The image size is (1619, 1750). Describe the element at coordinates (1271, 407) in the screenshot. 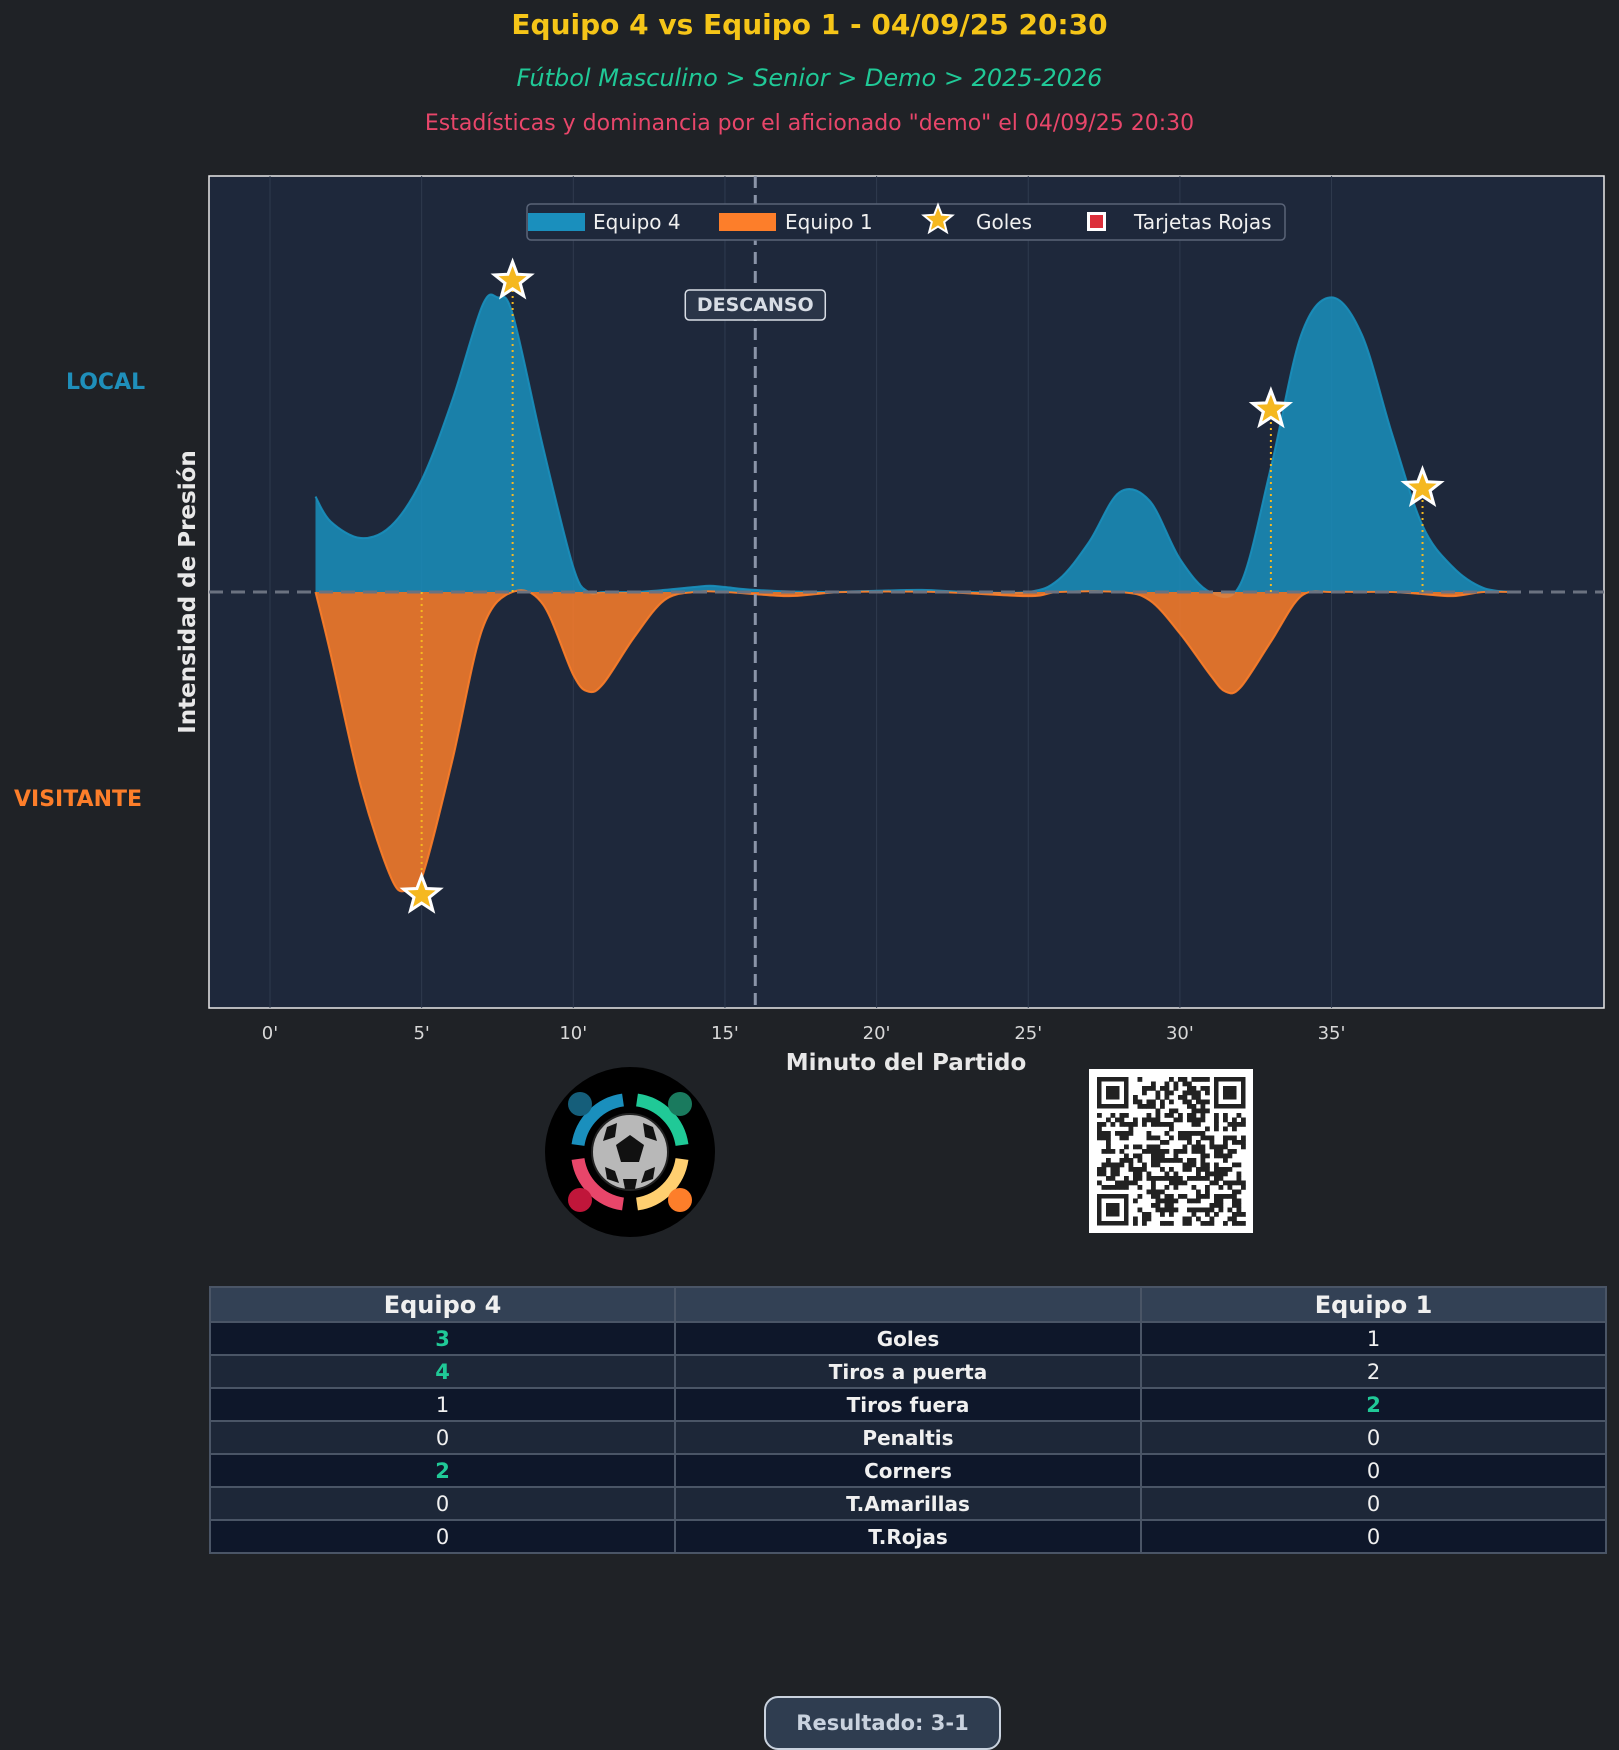

I see `goal-star-icon` at that location.